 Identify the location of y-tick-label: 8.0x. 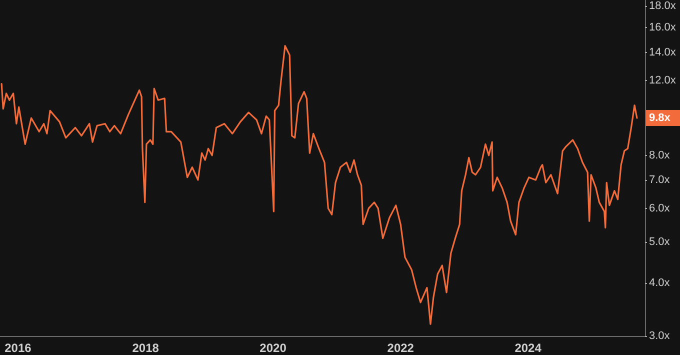
(659, 155).